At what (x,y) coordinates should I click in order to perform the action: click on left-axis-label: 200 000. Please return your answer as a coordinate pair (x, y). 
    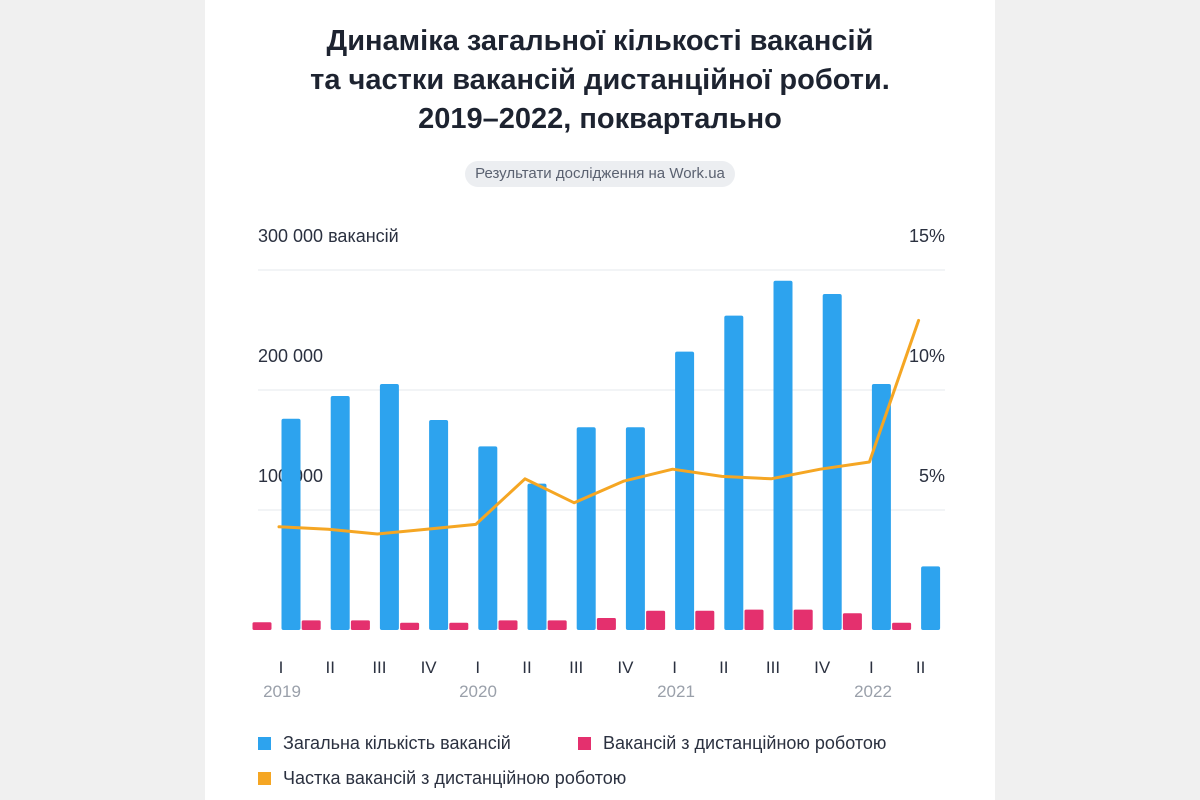
    Looking at the image, I should click on (290, 356).